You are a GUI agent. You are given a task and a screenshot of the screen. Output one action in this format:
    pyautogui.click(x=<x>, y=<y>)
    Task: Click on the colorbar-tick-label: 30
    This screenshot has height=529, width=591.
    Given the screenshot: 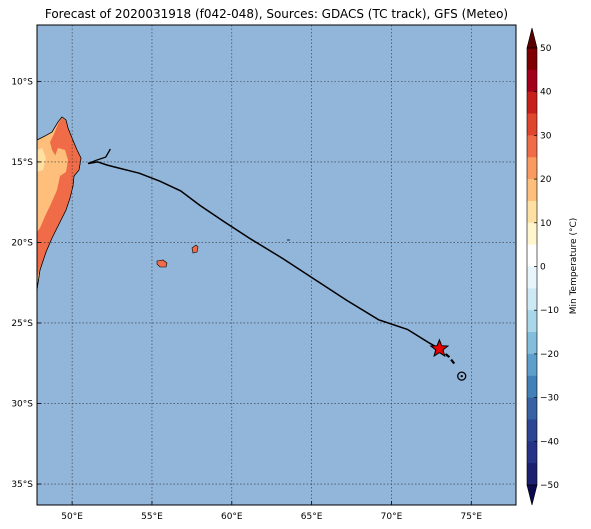 What is the action you would take?
    pyautogui.click(x=546, y=136)
    